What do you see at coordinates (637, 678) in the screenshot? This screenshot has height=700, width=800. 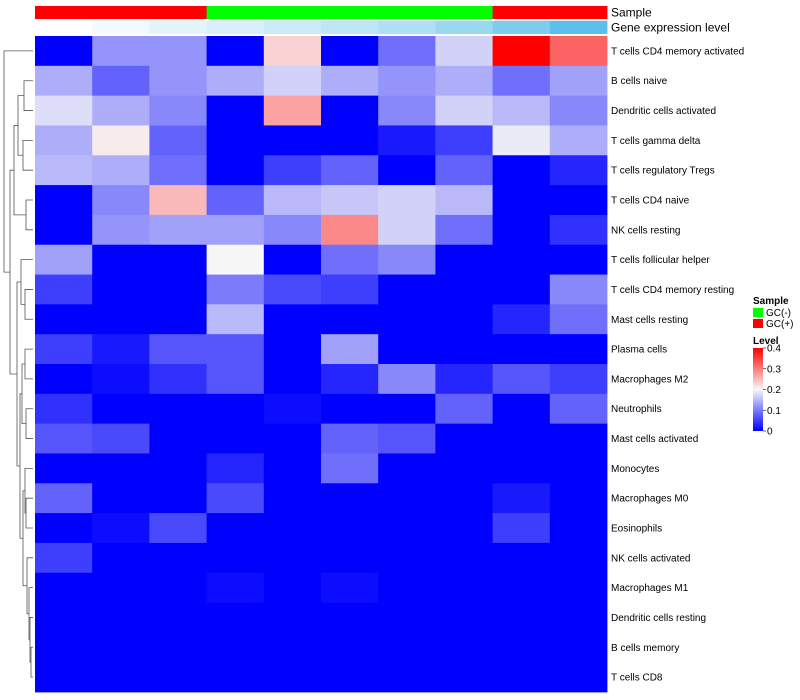 I see `row-label: T cells CD8` at bounding box center [637, 678].